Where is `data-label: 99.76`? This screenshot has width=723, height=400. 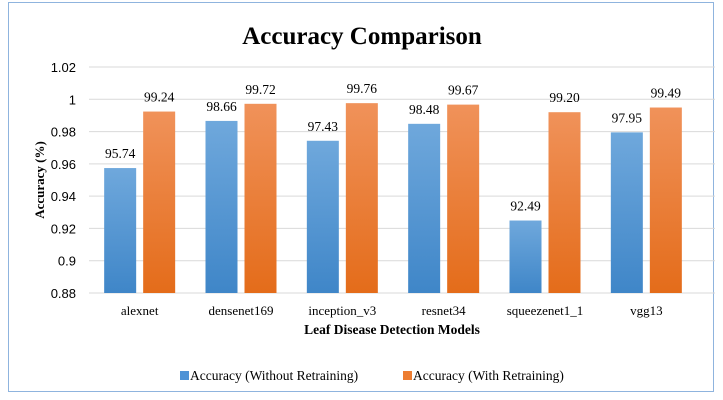
data-label: 99.76 is located at coordinates (362, 88).